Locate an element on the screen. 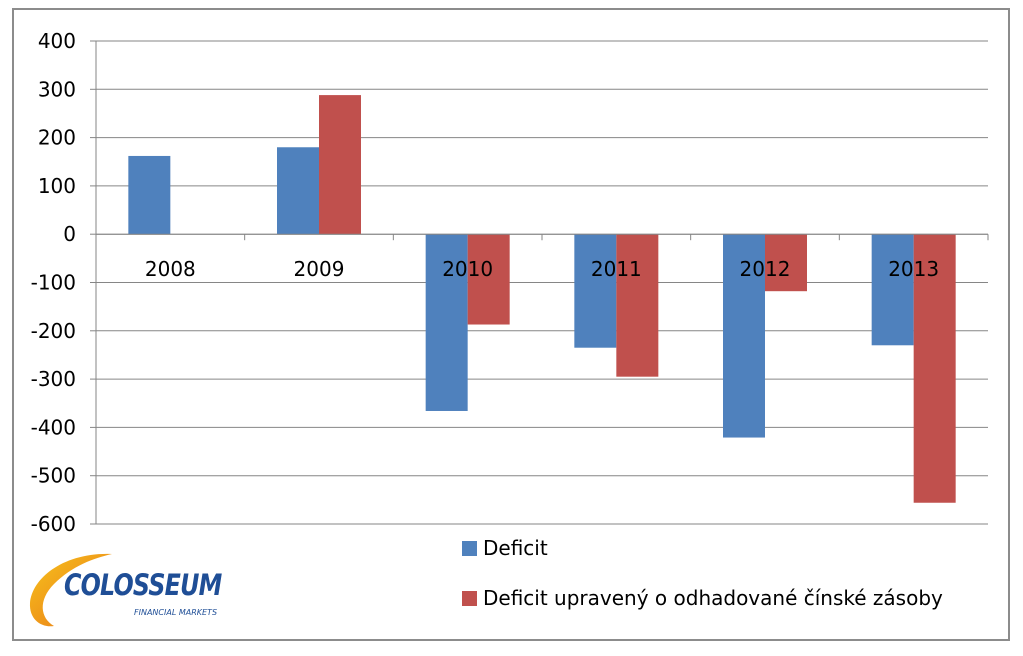 The height and width of the screenshot is (656, 1023). bar-adjusted-deficit-2012 is located at coordinates (786, 263).